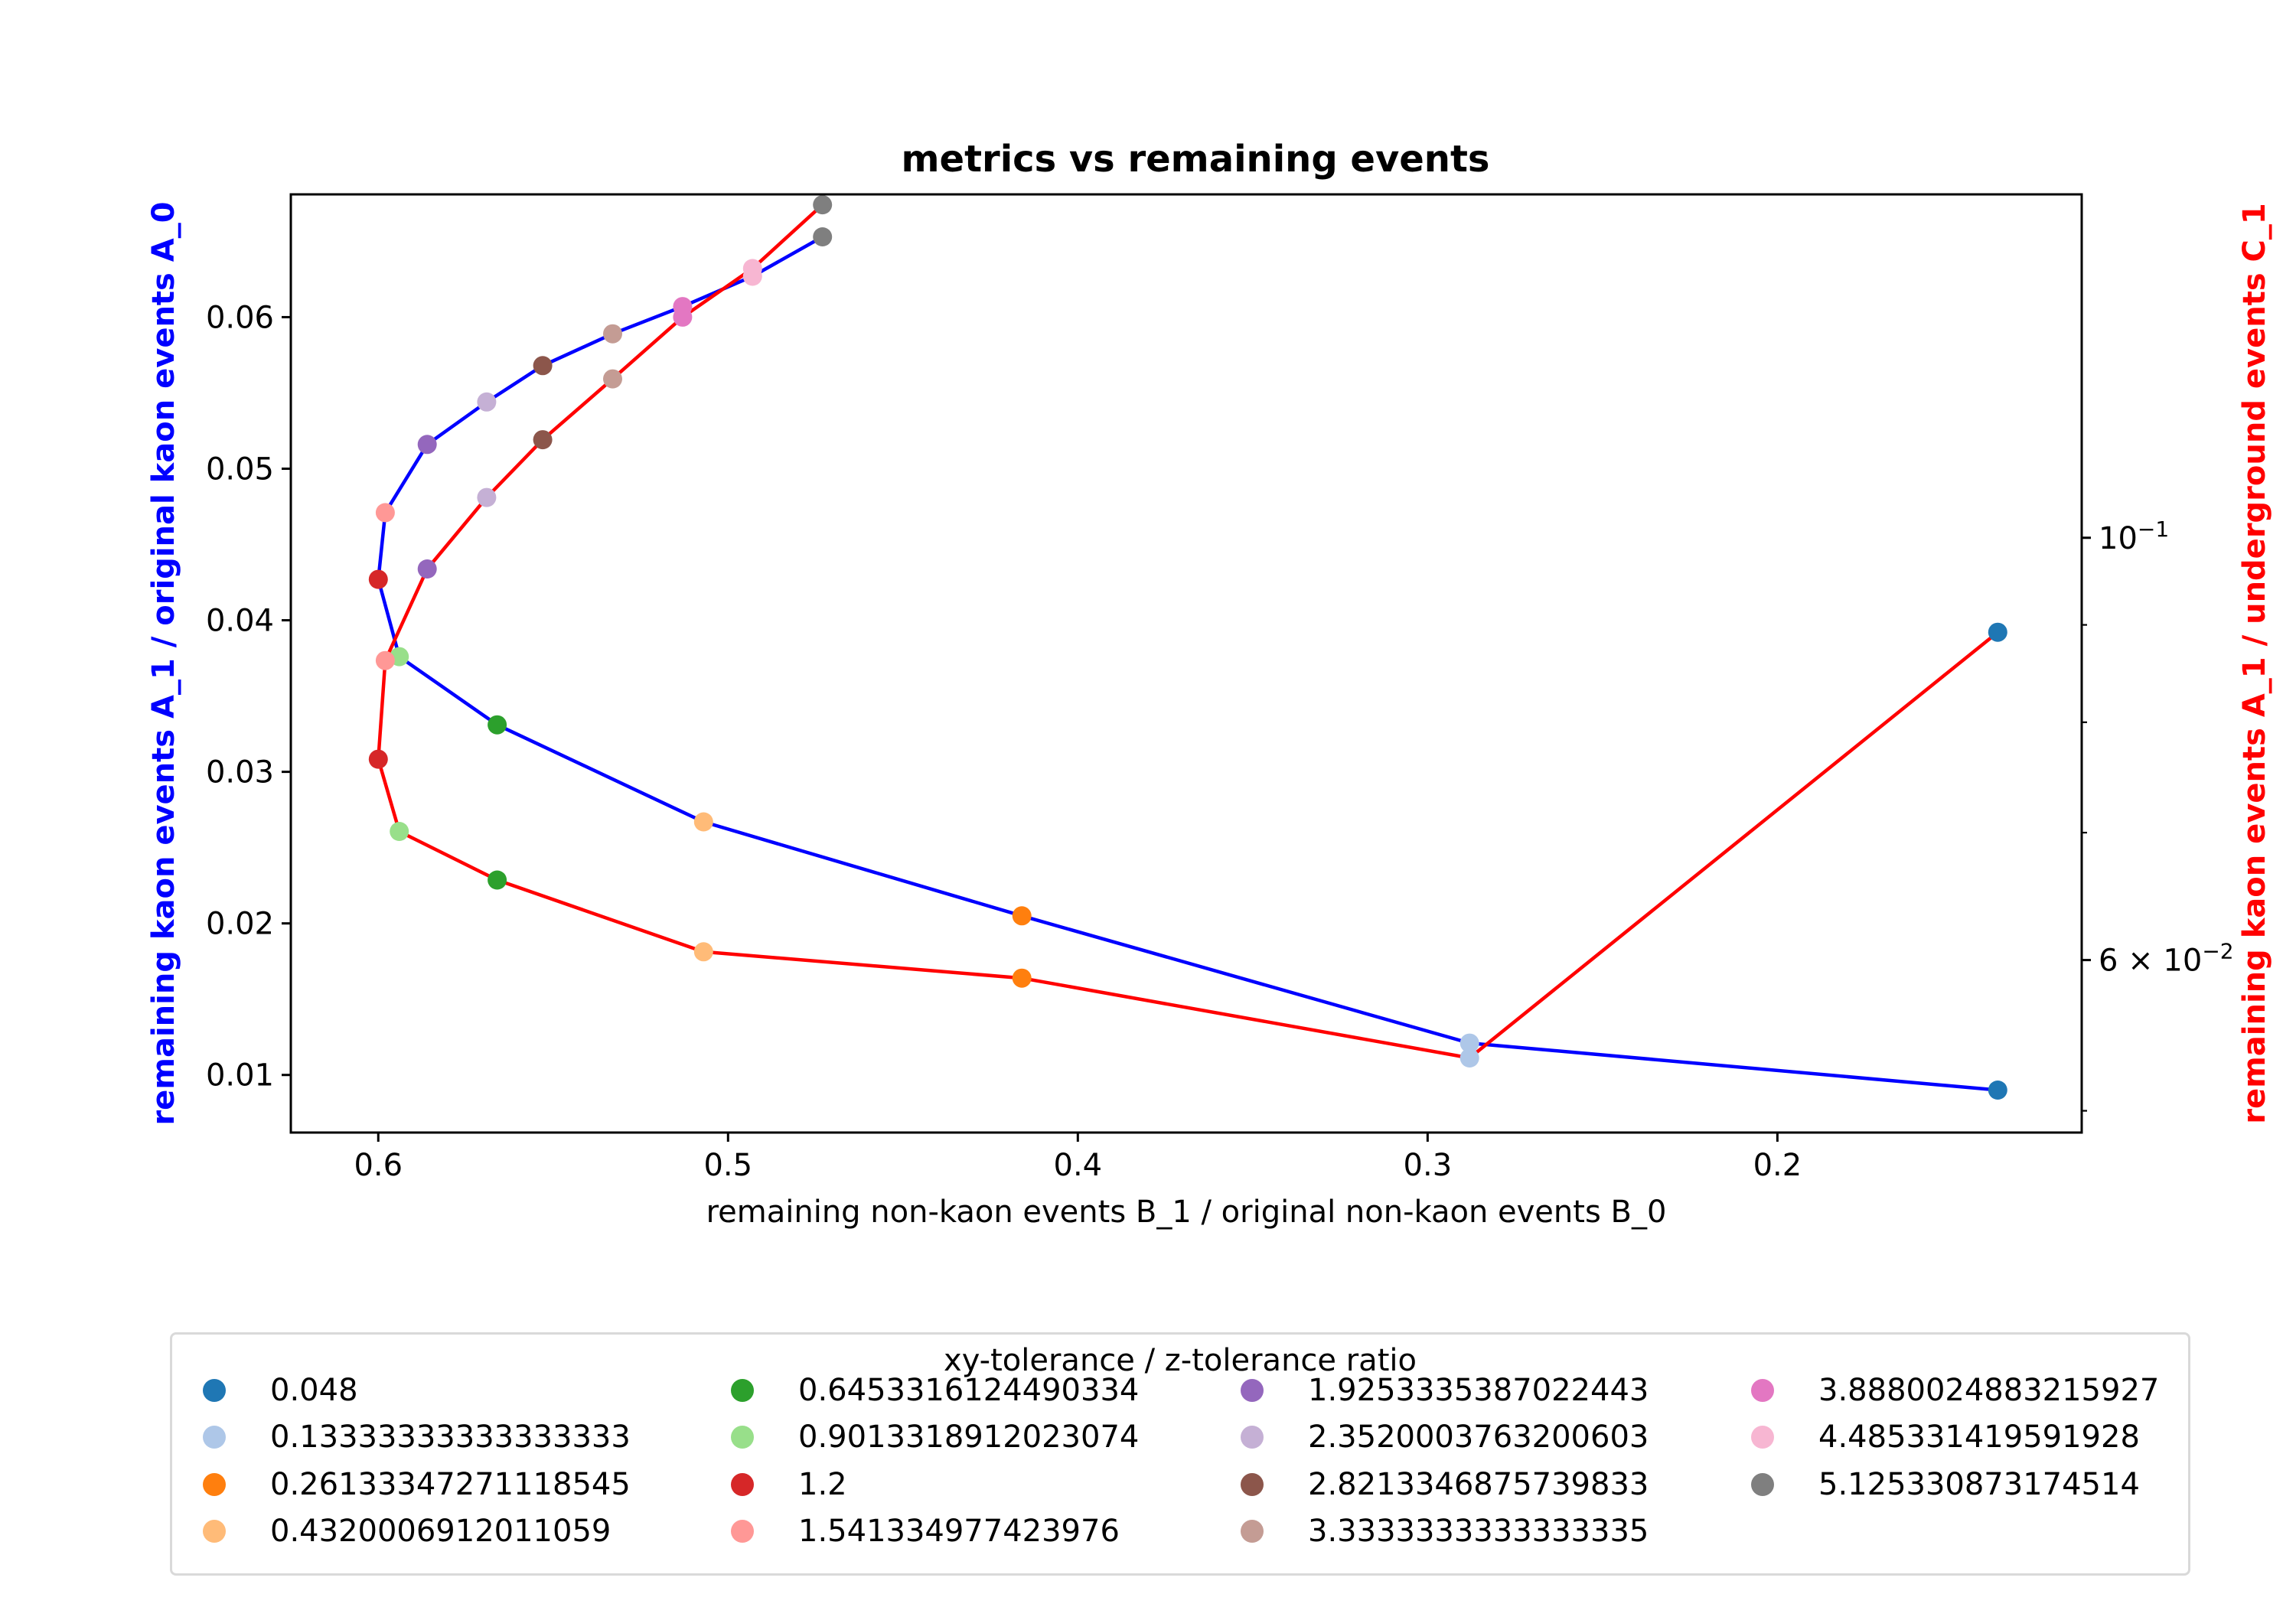 The height and width of the screenshot is (1607, 2296). I want to click on chart-title: metrics vs remaining events, so click(1196, 159).